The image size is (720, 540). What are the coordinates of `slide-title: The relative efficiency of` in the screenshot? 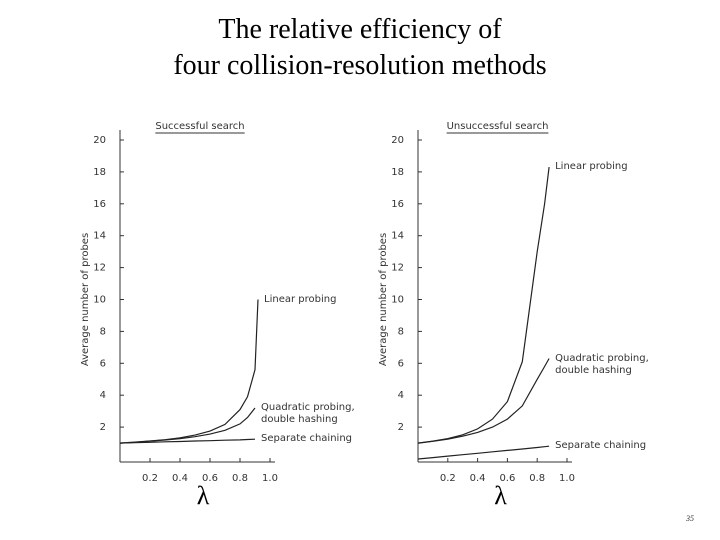 It's located at (360, 29).